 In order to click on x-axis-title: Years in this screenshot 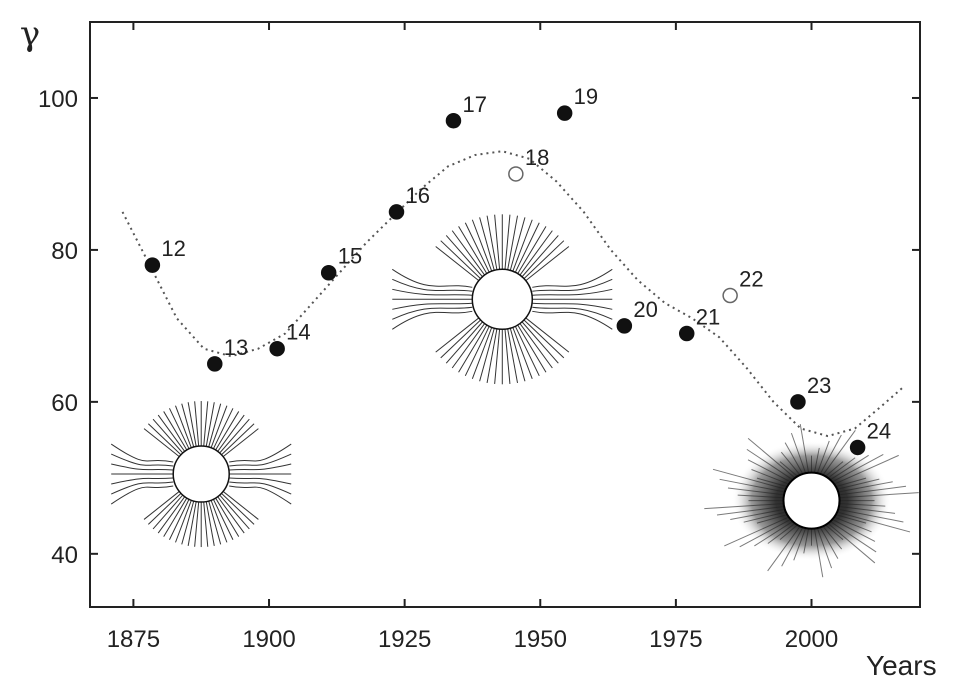, I will do `click(901, 665)`.